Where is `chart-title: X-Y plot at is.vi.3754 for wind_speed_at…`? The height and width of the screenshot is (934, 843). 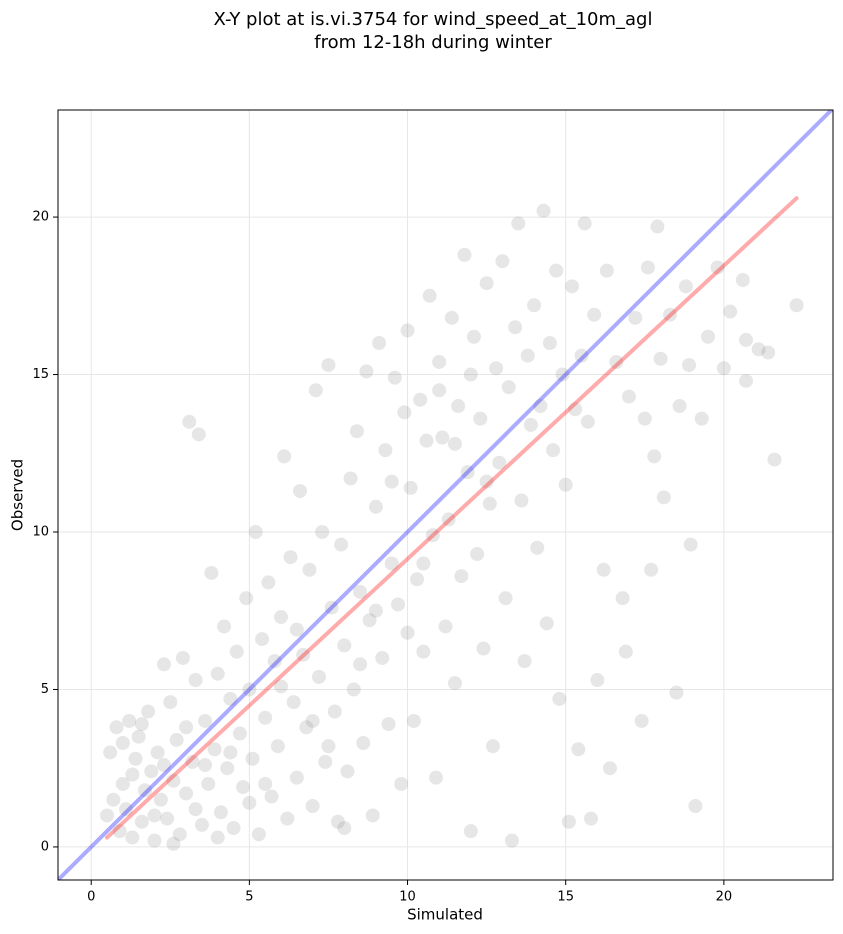
chart-title: X-Y plot at is.vi.3754 for wind_speed_at… is located at coordinates (433, 19).